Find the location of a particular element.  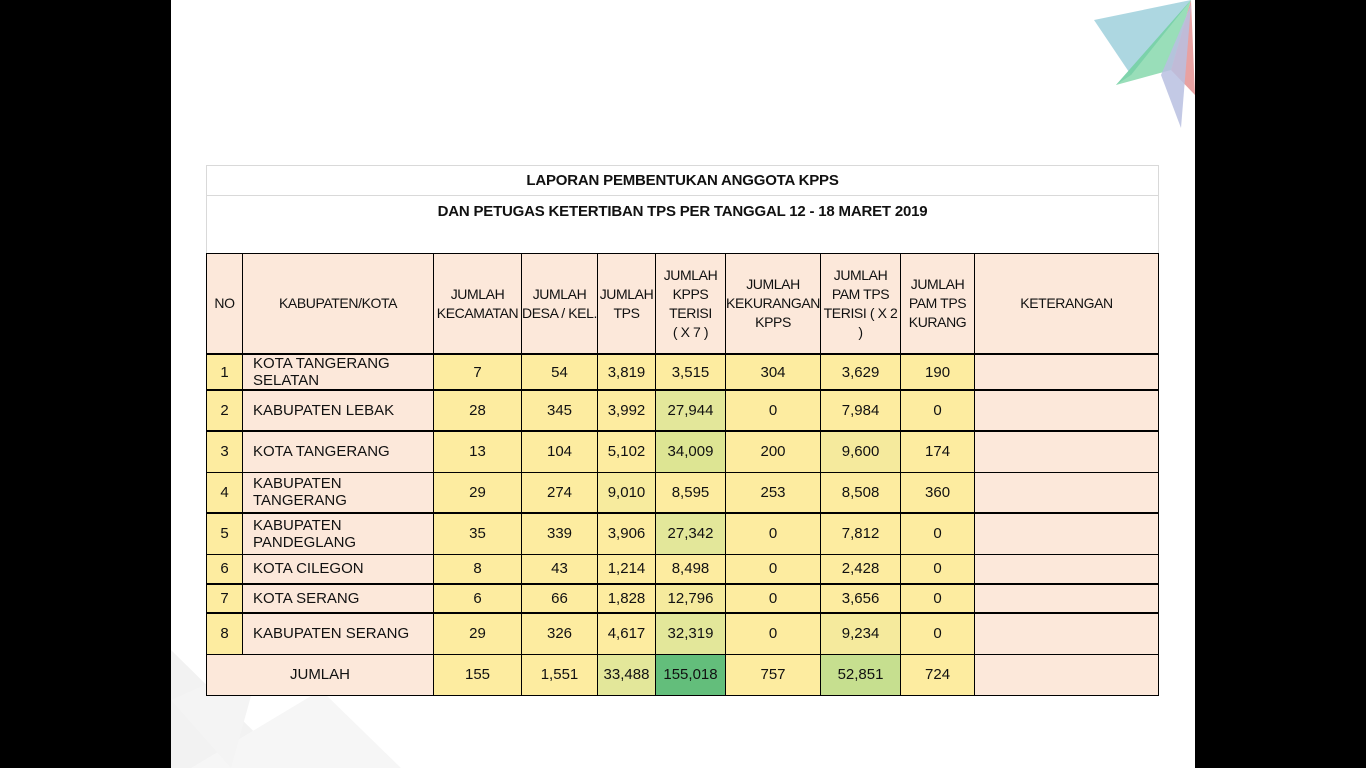

cell-no: 6 is located at coordinates (224, 568).